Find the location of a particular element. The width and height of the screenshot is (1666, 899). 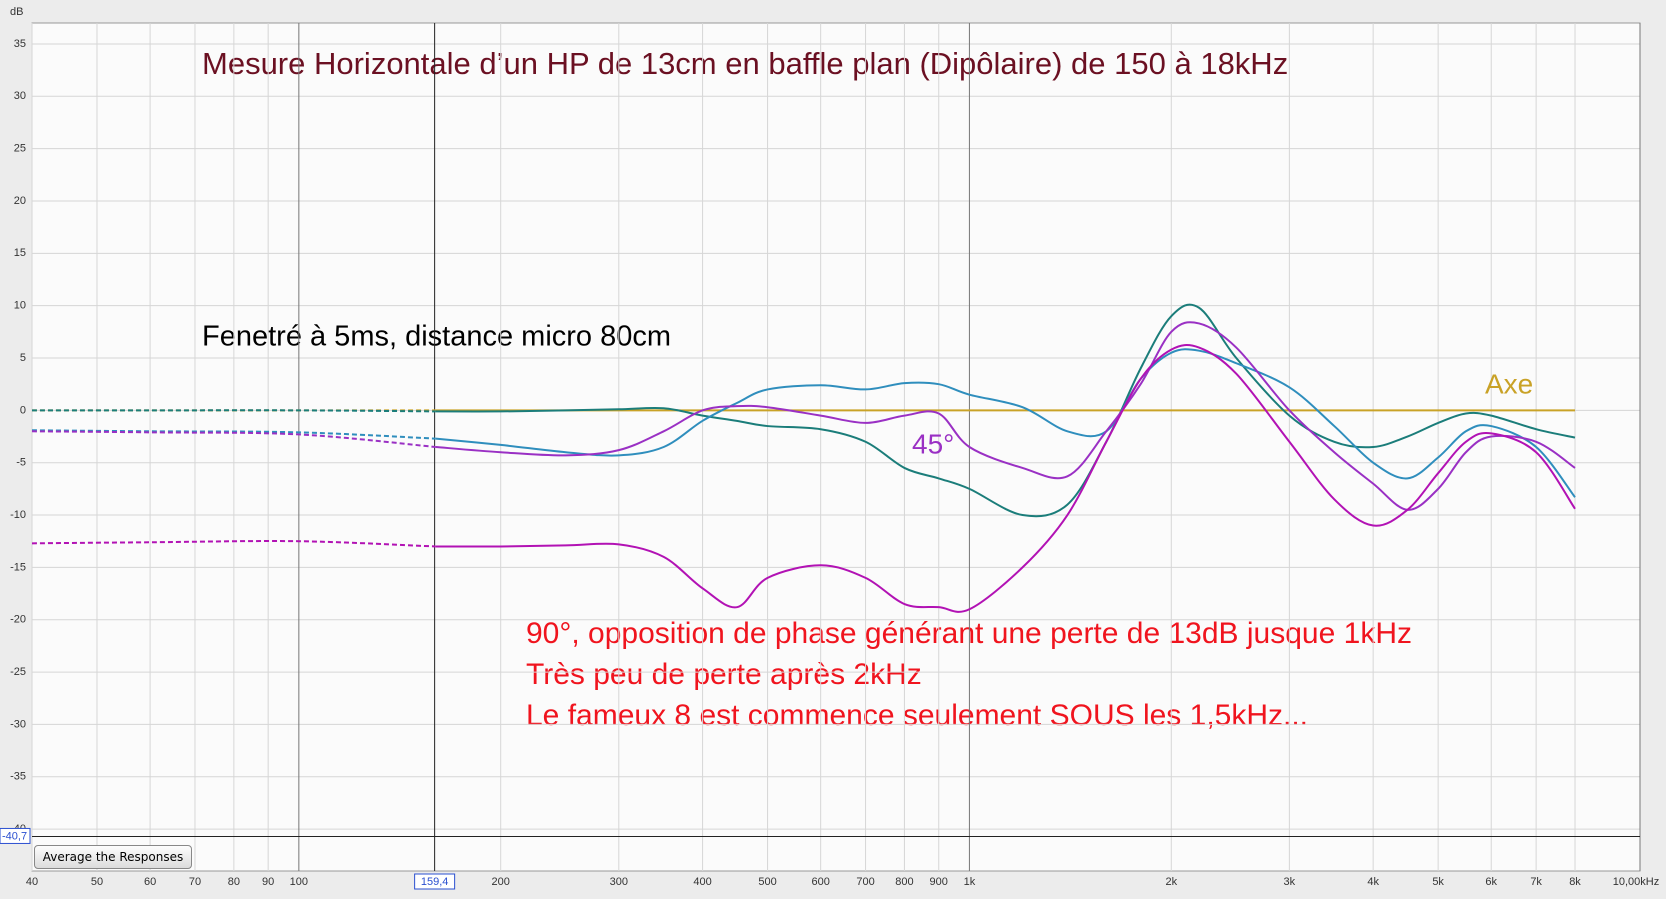

series-label: 45° is located at coordinates (933, 443).